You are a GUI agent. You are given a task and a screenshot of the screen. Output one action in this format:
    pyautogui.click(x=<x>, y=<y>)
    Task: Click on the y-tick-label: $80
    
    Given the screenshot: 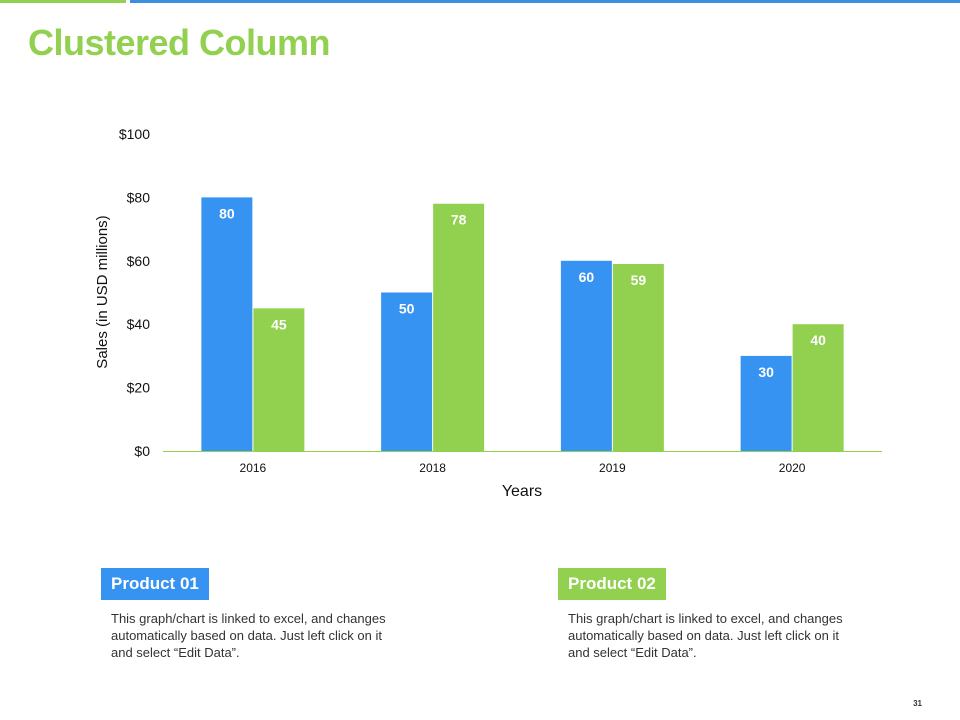 What is the action you would take?
    pyautogui.click(x=139, y=197)
    